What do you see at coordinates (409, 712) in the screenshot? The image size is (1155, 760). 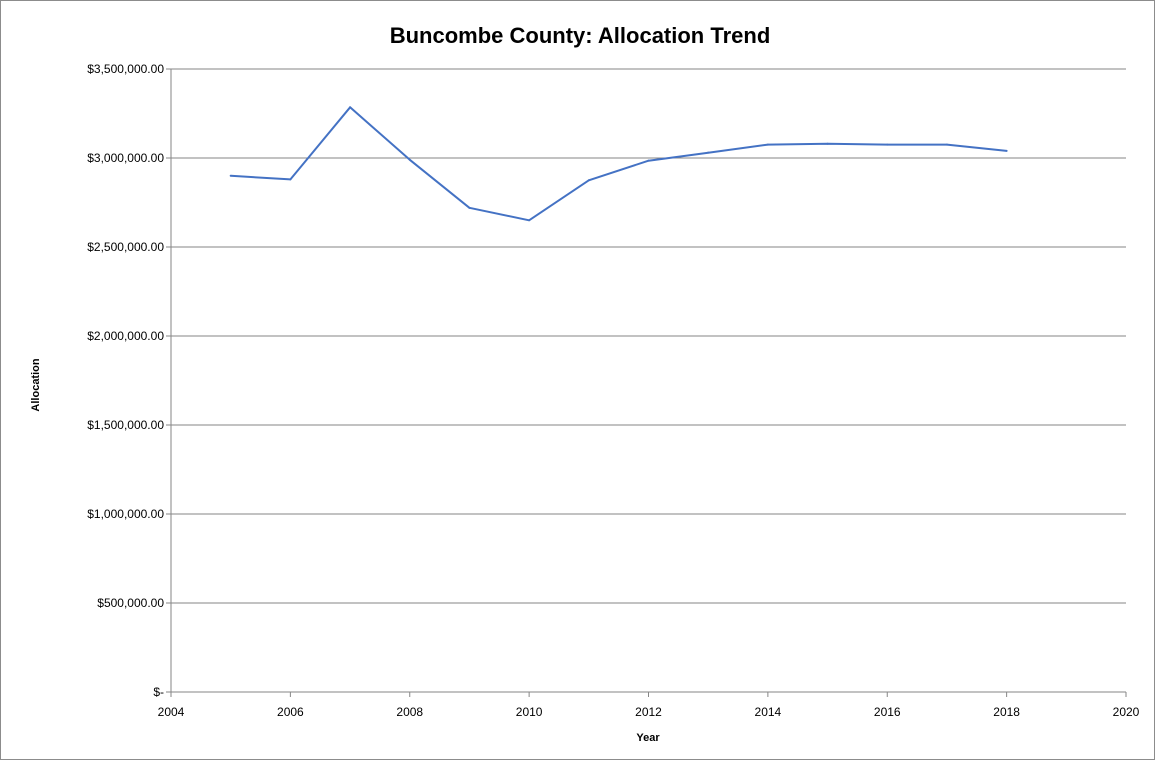 I see `x-tick-label: 2008` at bounding box center [409, 712].